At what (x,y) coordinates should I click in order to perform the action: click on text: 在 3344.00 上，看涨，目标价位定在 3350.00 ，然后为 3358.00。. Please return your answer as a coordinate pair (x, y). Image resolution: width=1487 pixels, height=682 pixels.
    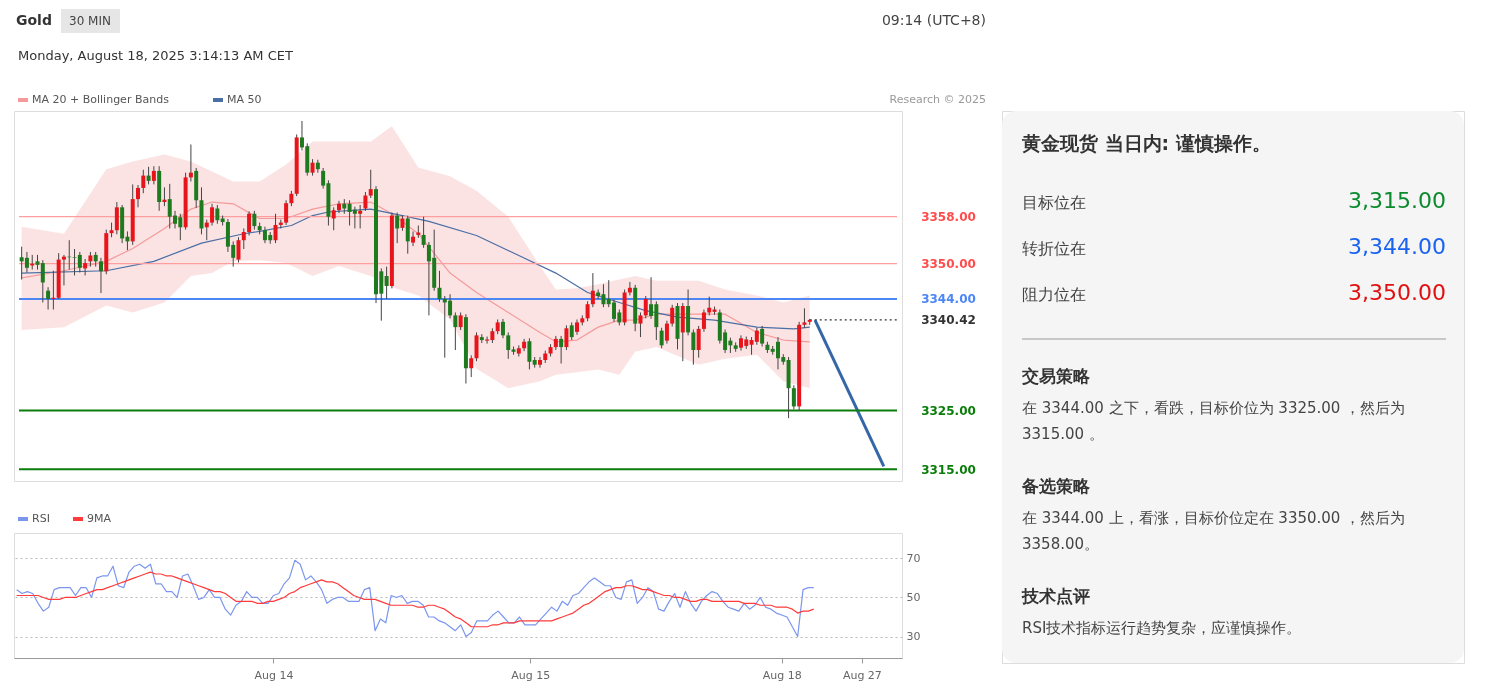
    Looking at the image, I should click on (1214, 531).